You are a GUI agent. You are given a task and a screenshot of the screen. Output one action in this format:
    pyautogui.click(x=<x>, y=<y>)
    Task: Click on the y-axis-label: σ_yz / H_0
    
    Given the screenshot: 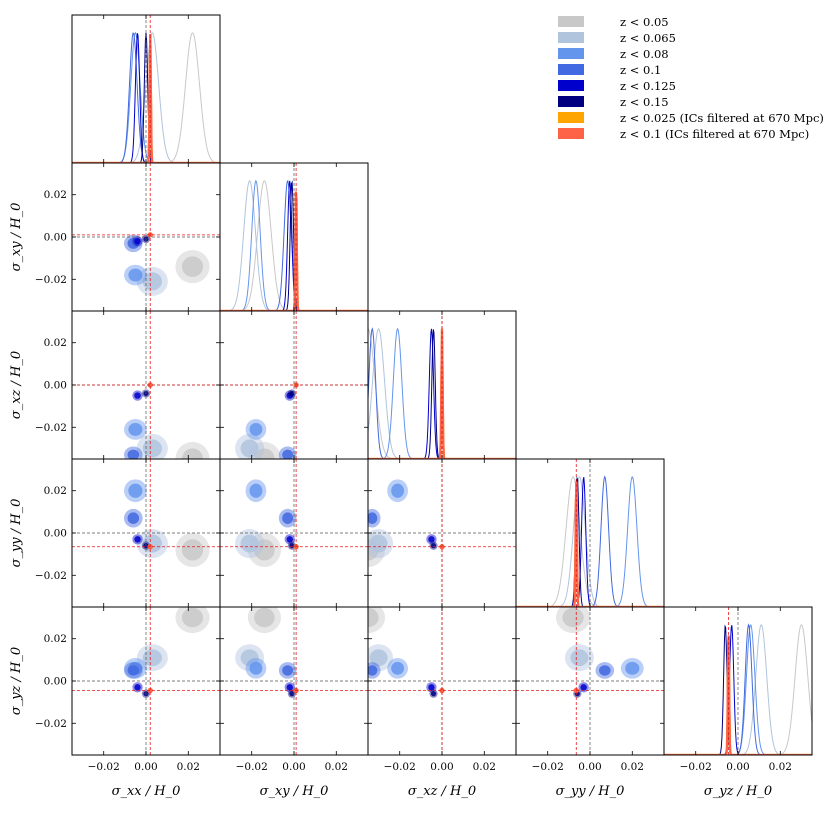 What is the action you would take?
    pyautogui.click(x=16, y=681)
    